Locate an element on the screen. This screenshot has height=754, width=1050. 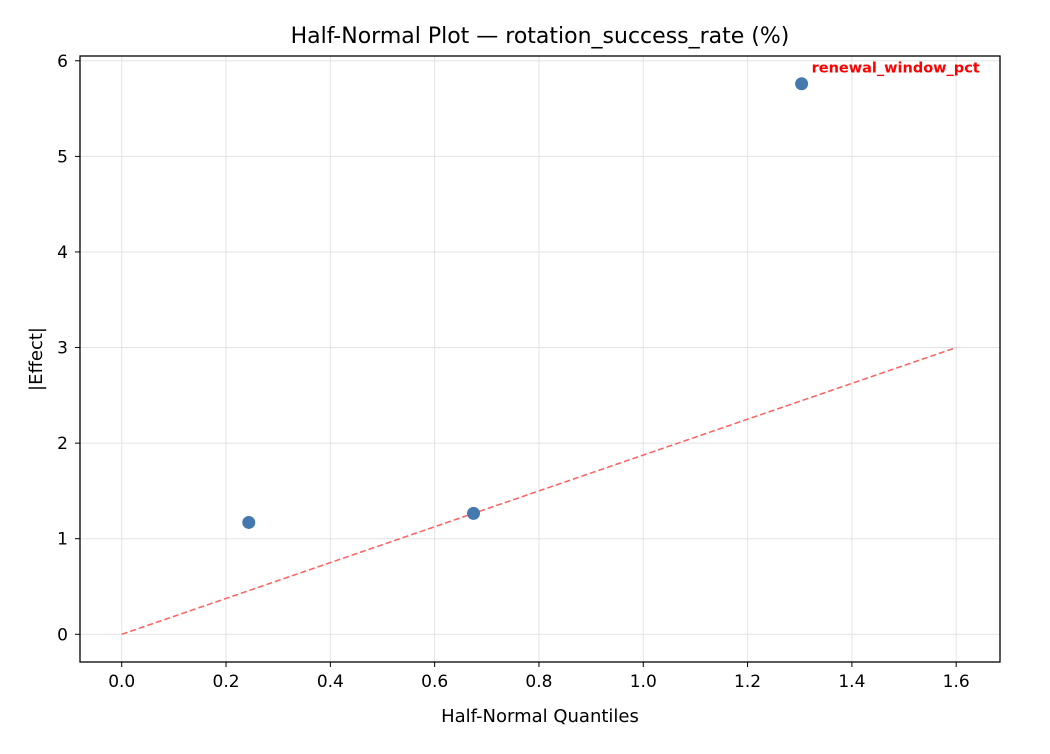
y-axis-label: |Effect| is located at coordinates (36, 359).